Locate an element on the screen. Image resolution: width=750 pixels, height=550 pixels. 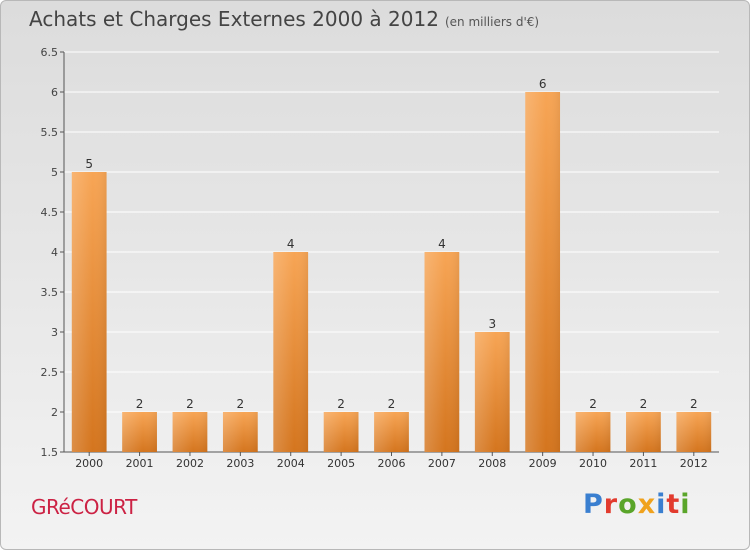
x-tick-label: 2003 is located at coordinates (240, 463).